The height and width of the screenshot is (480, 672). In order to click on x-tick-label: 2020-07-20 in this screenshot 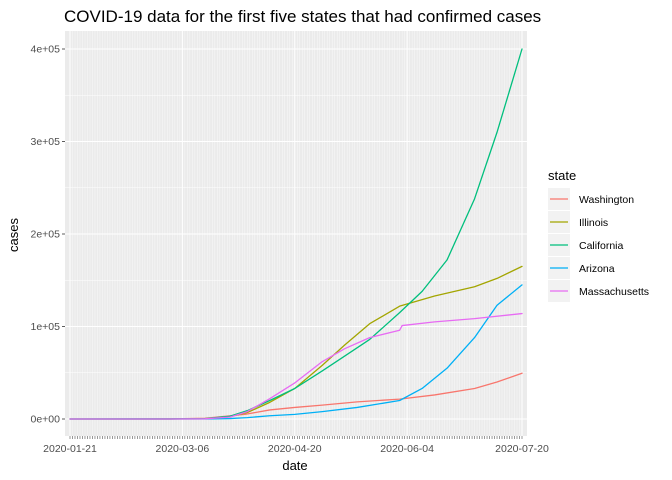, I will do `click(522, 449)`.